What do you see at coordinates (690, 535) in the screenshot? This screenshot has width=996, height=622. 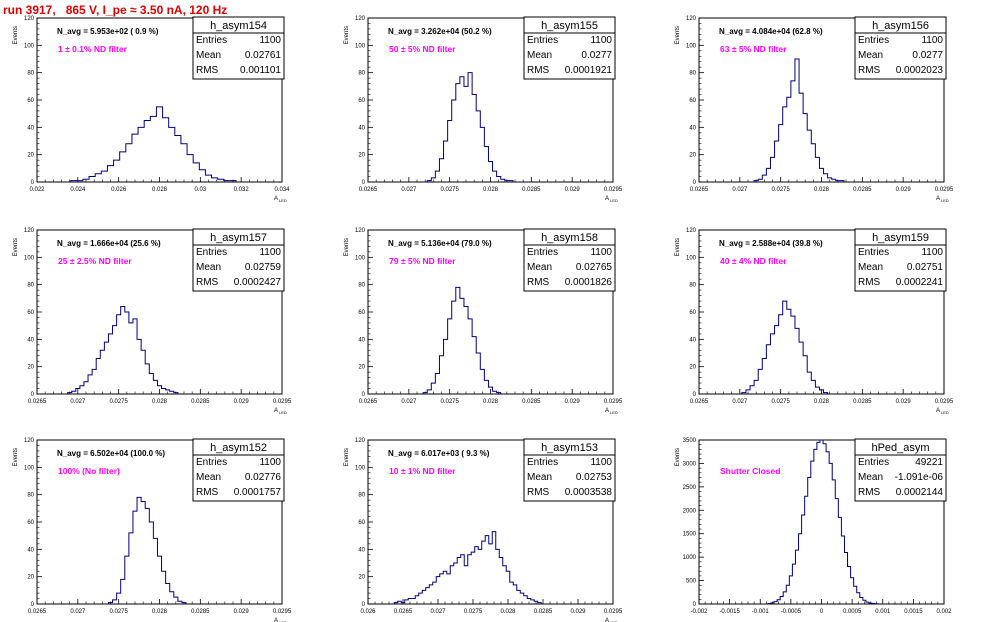 I see `y-tick-label: 1500` at bounding box center [690, 535].